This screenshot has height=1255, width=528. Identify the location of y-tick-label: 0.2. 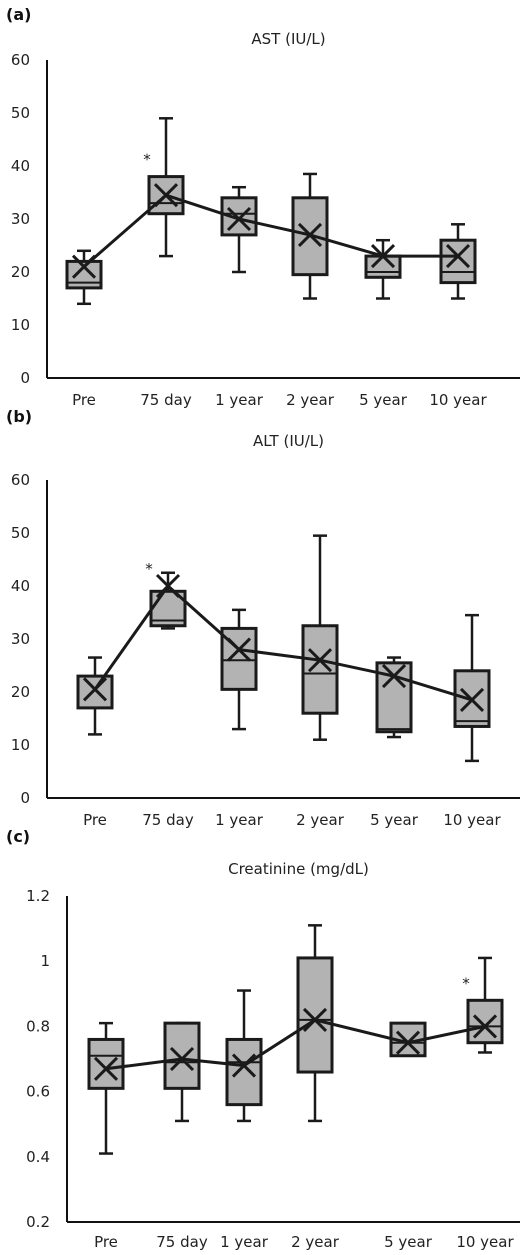
(38, 1222).